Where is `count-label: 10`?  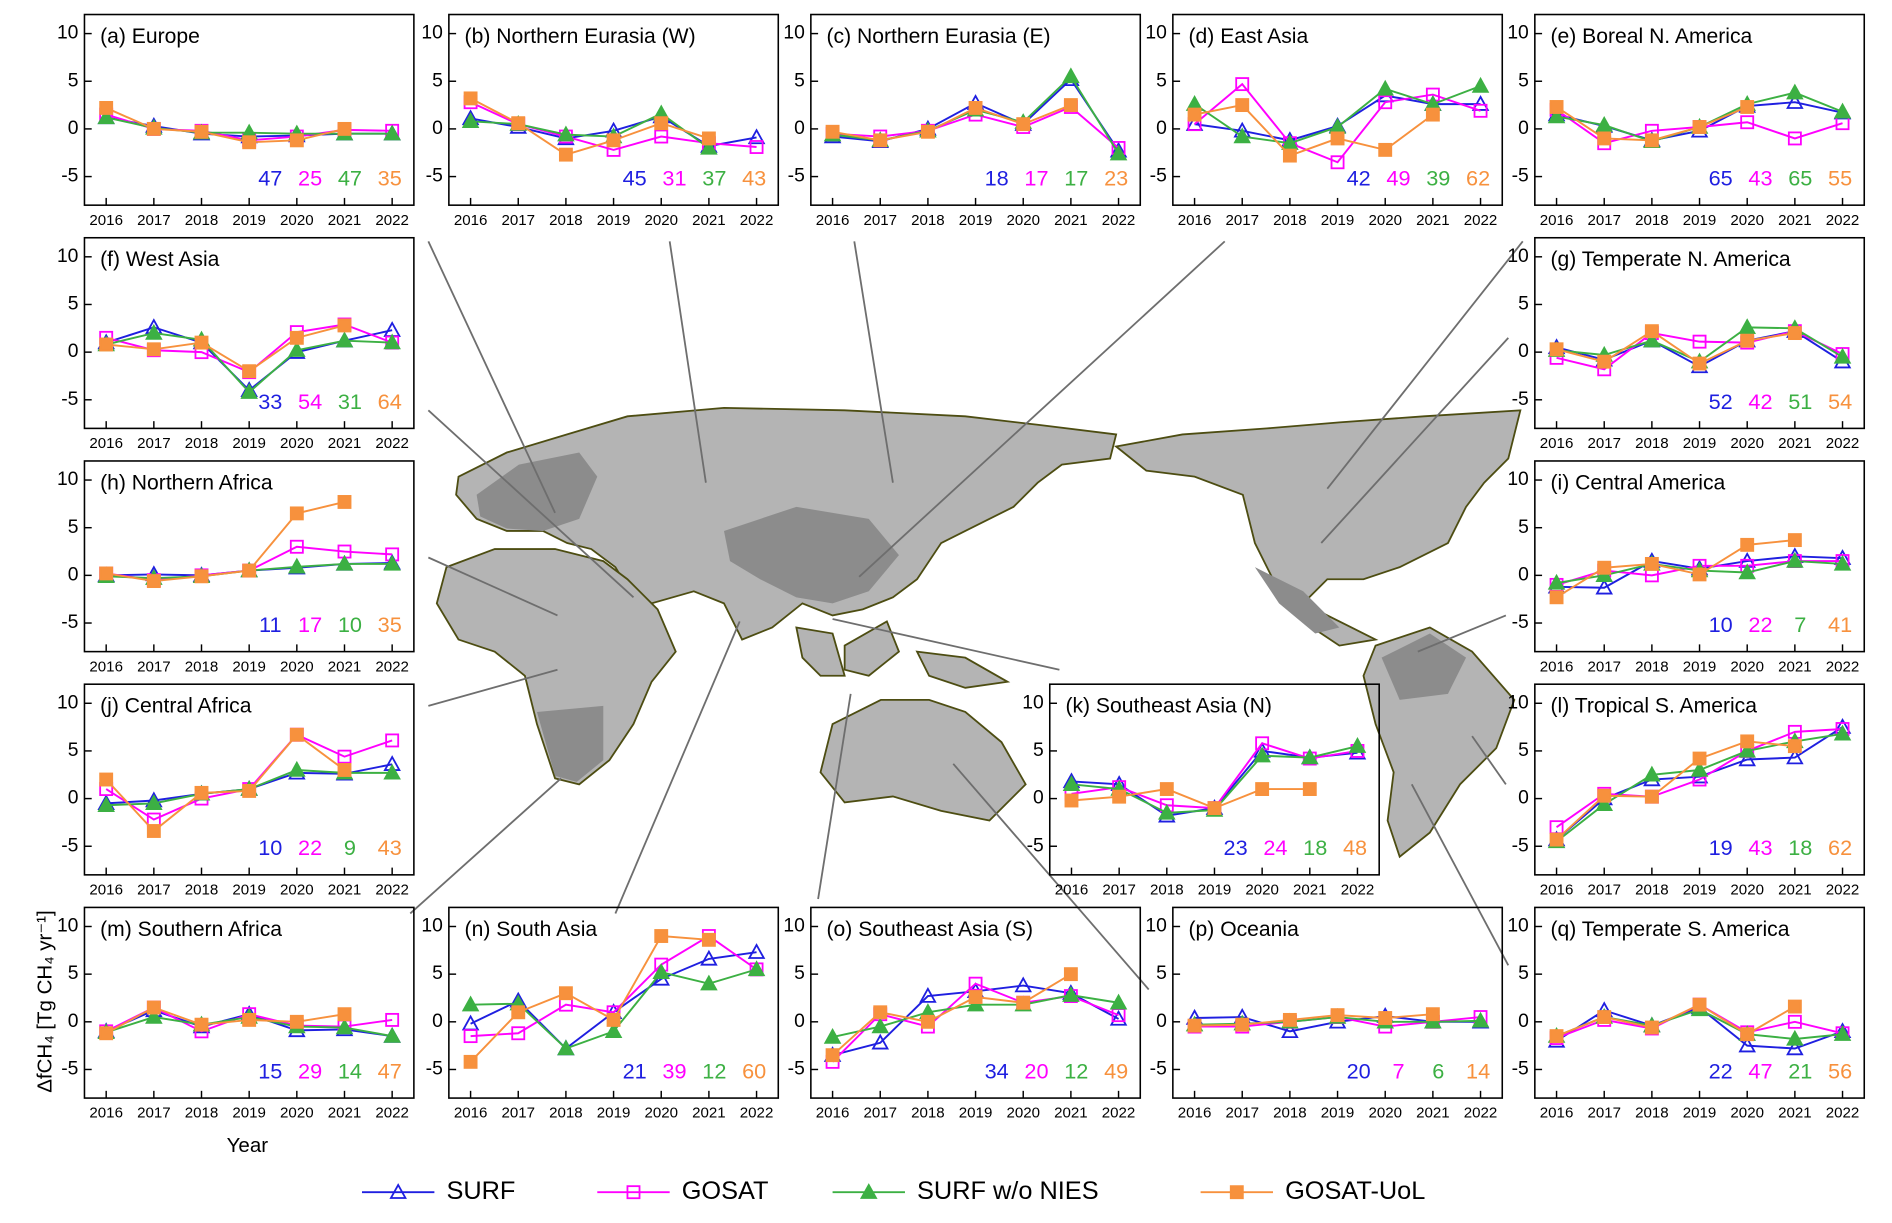 count-label: 10 is located at coordinates (270, 847).